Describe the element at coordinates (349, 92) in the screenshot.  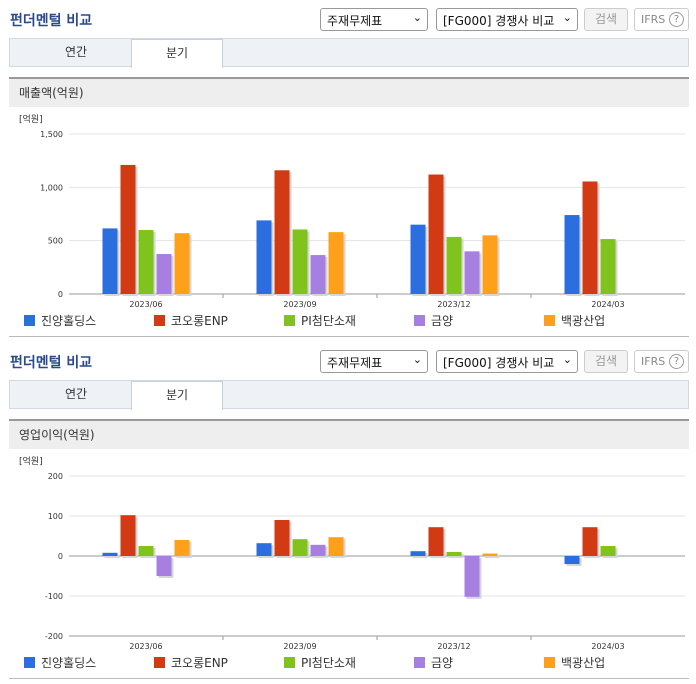
I see `metric-header: 매출액(억원)` at that location.